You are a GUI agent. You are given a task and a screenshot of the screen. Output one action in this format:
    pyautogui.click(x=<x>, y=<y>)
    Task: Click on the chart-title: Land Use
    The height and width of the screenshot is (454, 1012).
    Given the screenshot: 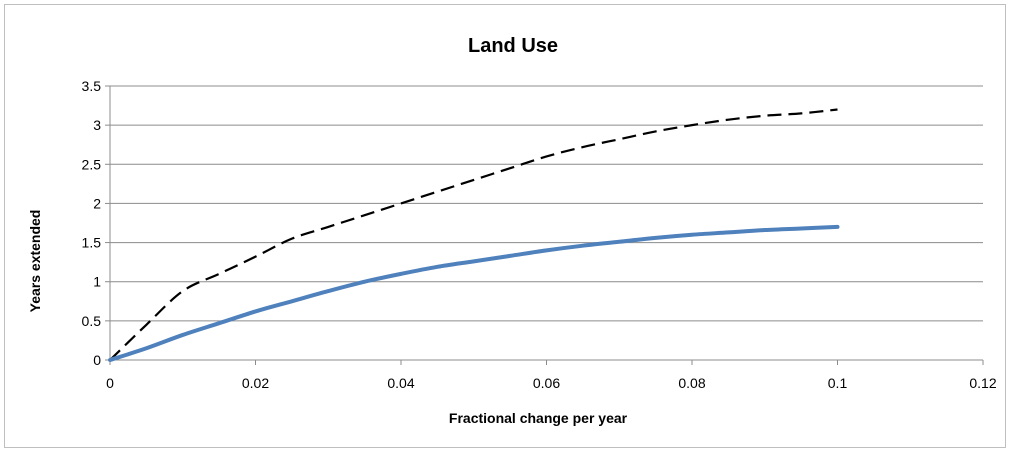 What is the action you would take?
    pyautogui.click(x=513, y=46)
    